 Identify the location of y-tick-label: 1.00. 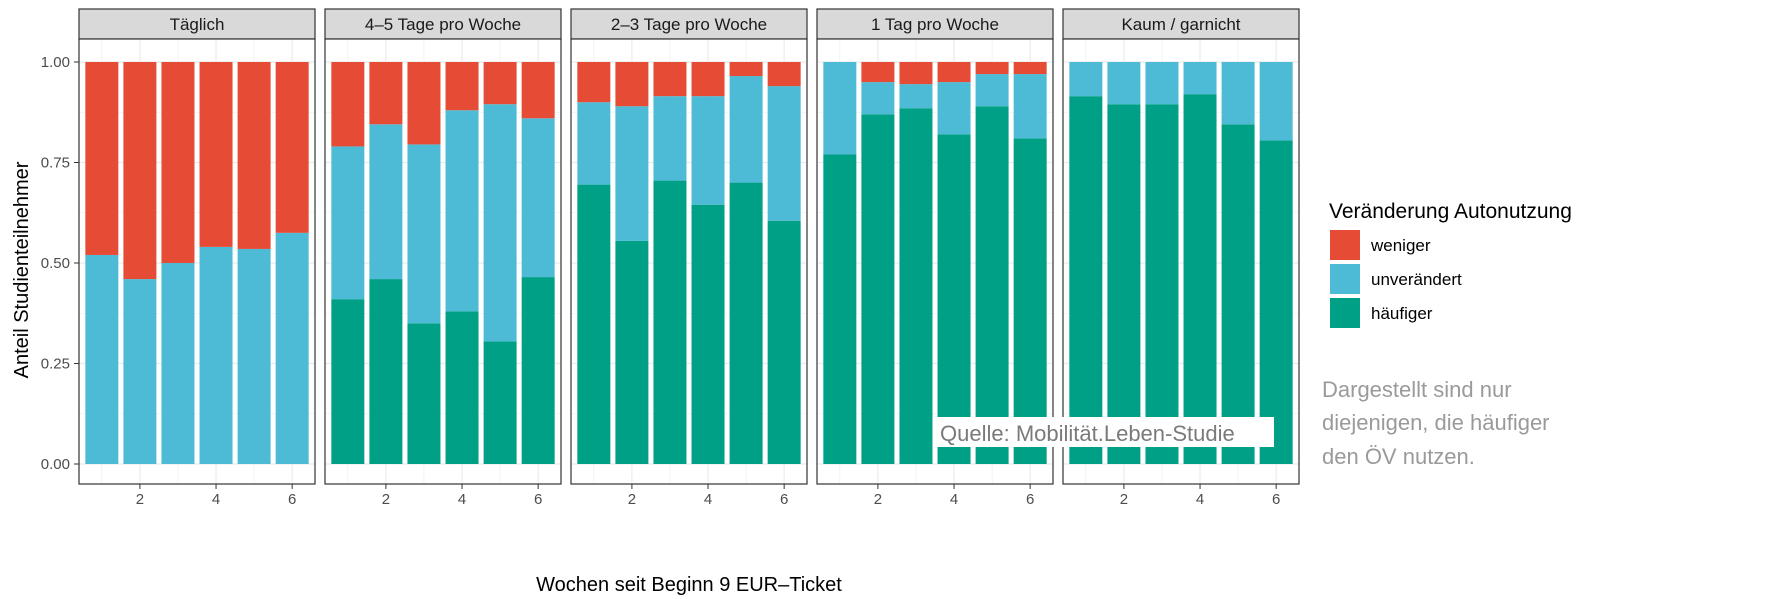
(55, 62).